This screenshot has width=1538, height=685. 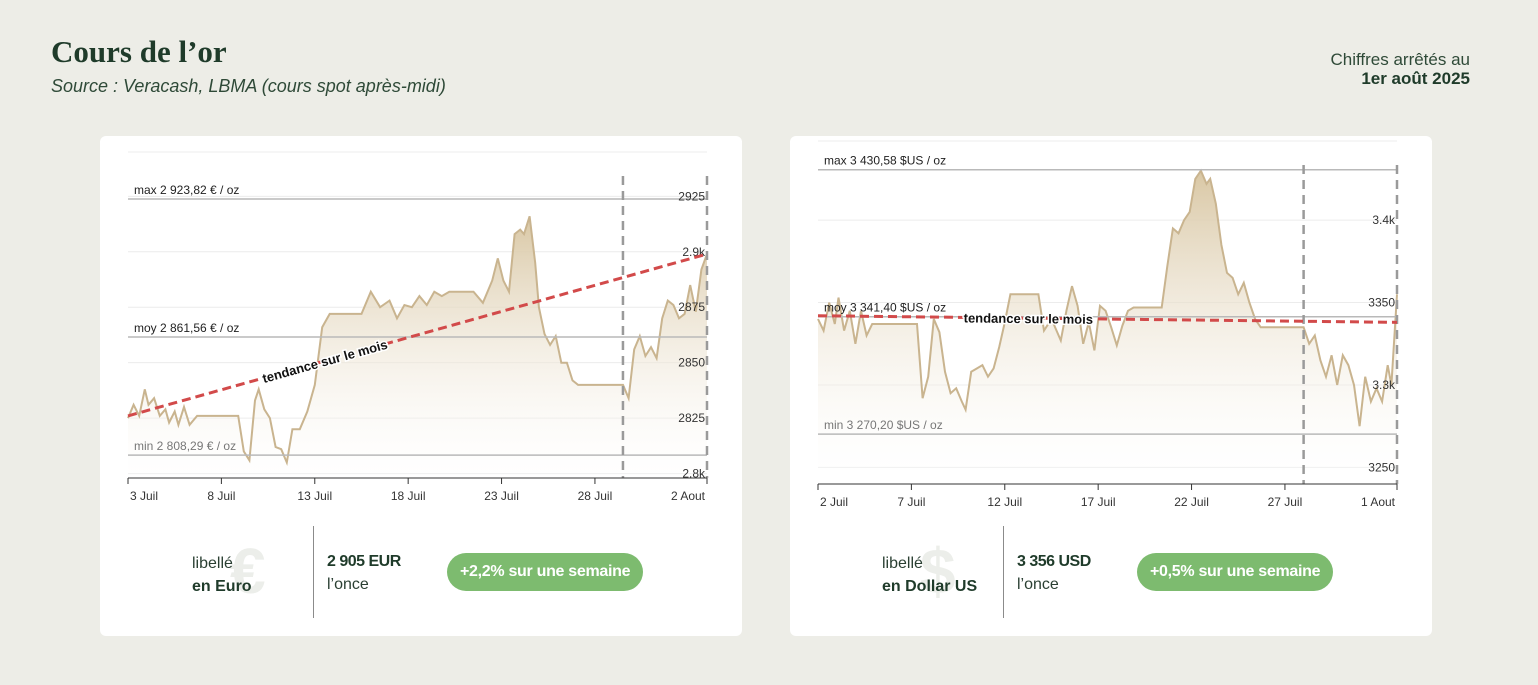 I want to click on x-tick-label: 27 Juil, so click(x=1285, y=502).